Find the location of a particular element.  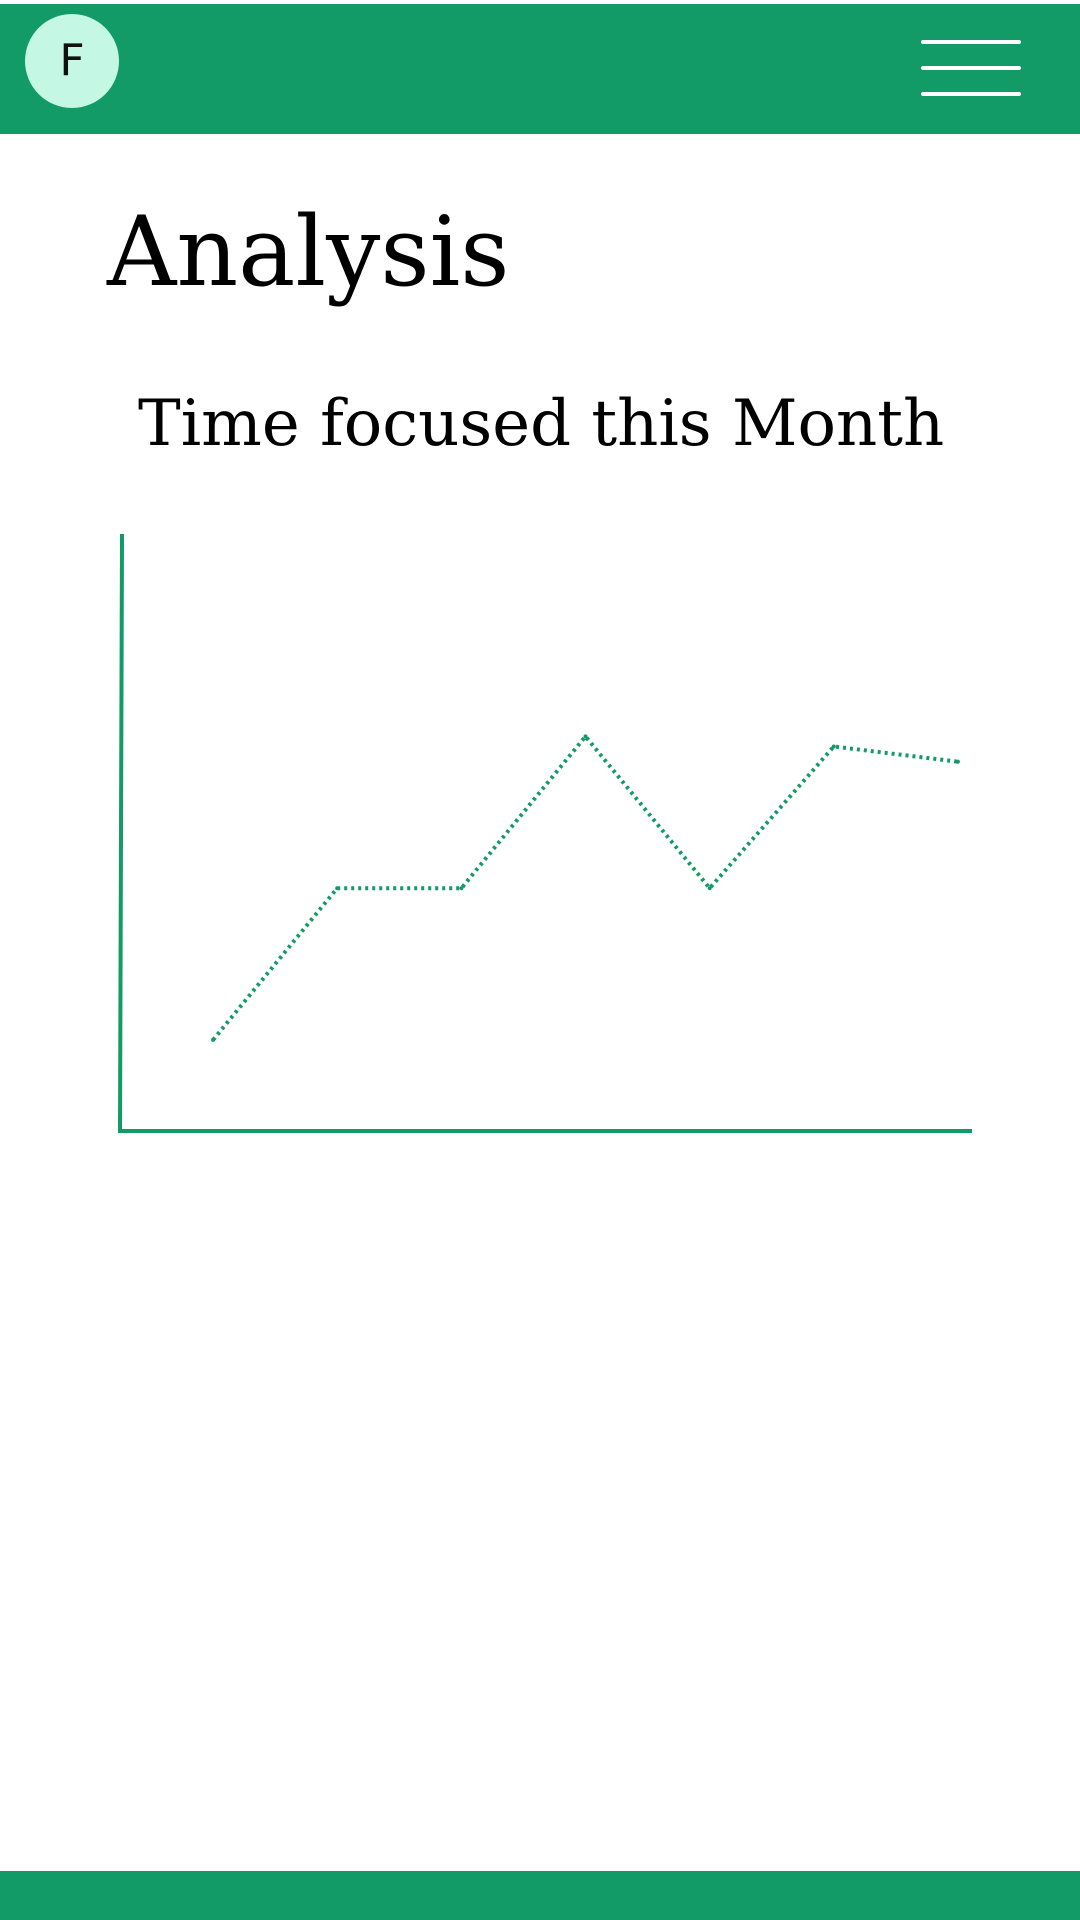

top-app-bar: F is located at coordinates (540, 69).